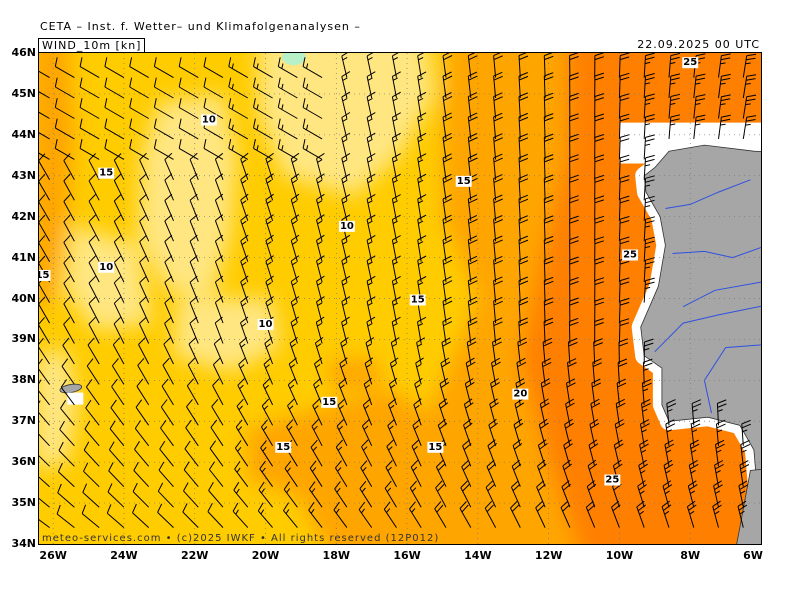 This screenshot has width=800, height=600. I want to click on calm-zone-west, so click(108, 278).